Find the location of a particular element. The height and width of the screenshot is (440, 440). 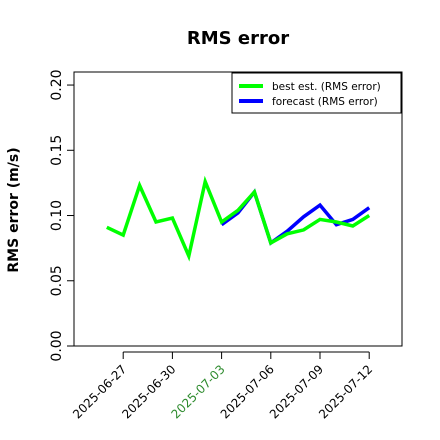

series-line-best-est-rms-error is located at coordinates (238, 218).